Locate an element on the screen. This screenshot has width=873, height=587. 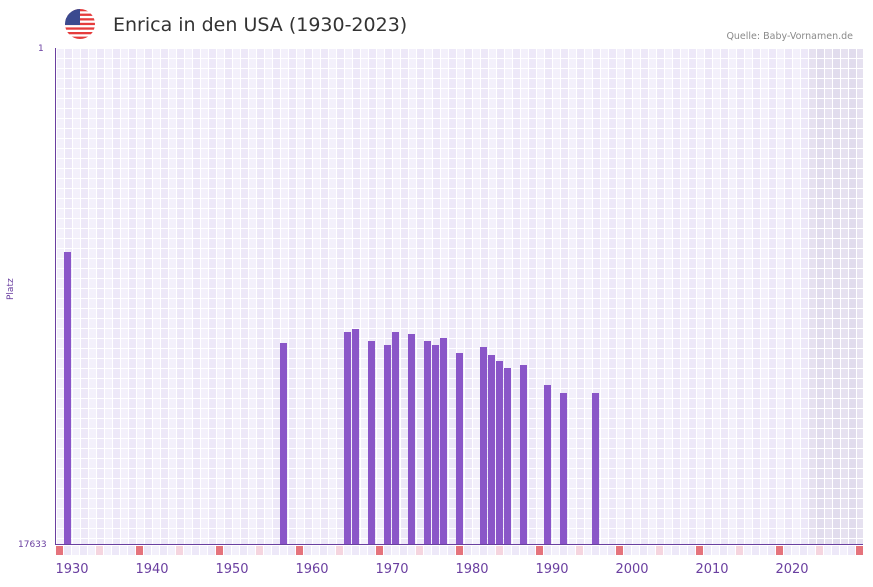
x-tick-2010: 2010 is located at coordinates (712, 569).